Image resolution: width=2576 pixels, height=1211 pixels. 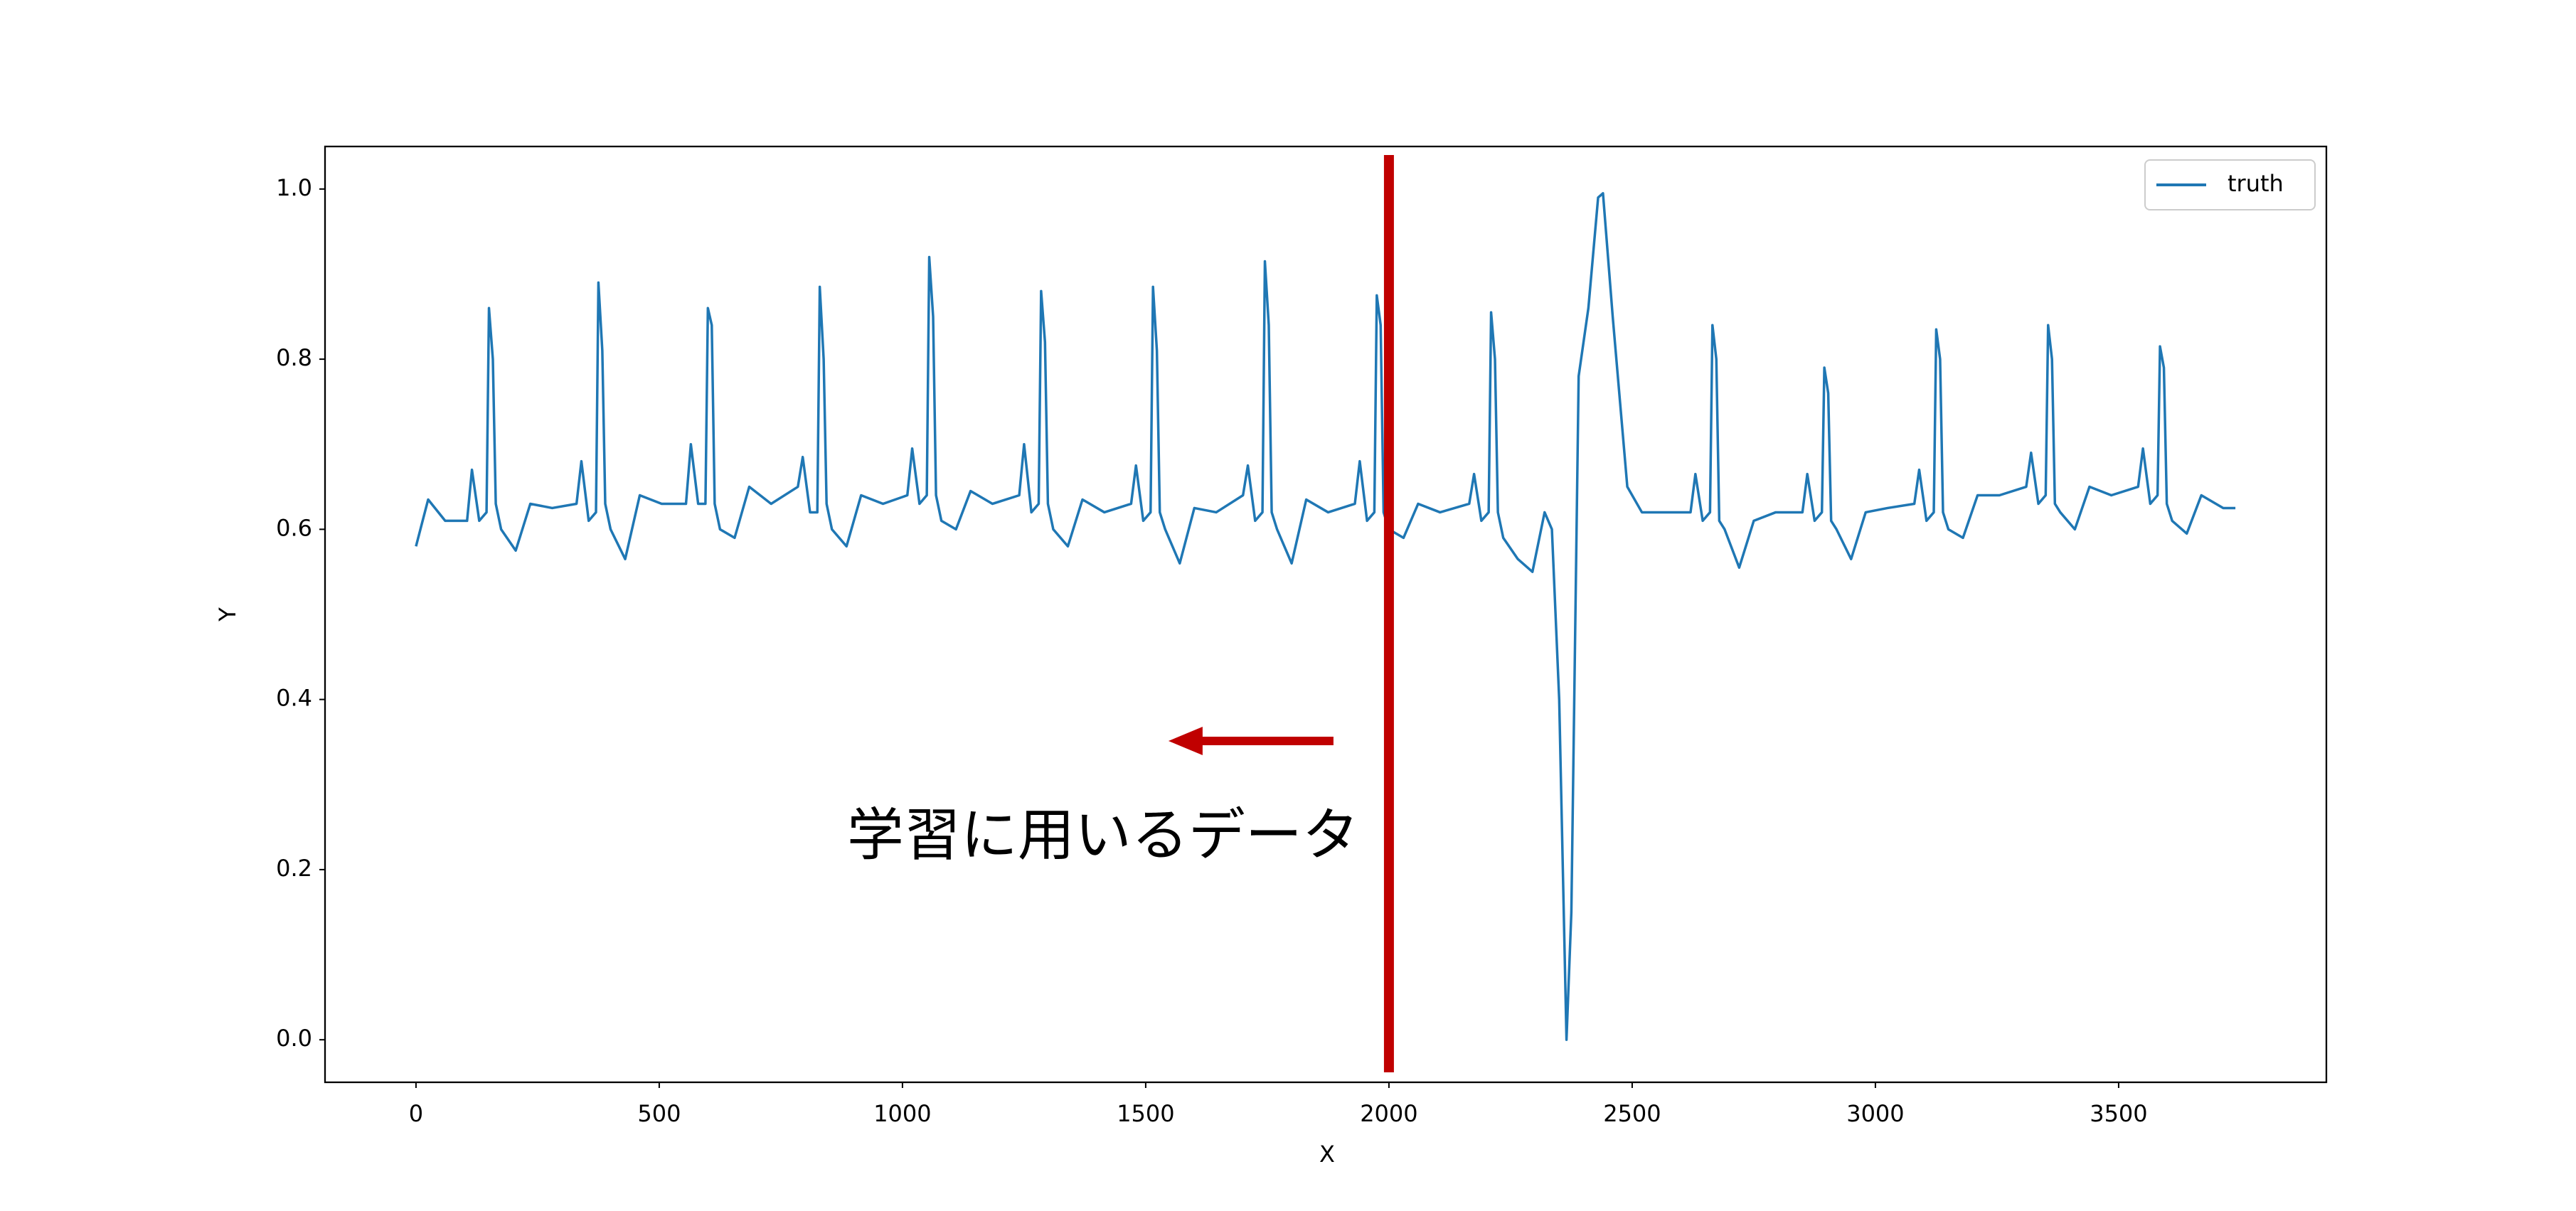 What do you see at coordinates (294, 868) in the screenshot?
I see `y-tick-label: 0.2` at bounding box center [294, 868].